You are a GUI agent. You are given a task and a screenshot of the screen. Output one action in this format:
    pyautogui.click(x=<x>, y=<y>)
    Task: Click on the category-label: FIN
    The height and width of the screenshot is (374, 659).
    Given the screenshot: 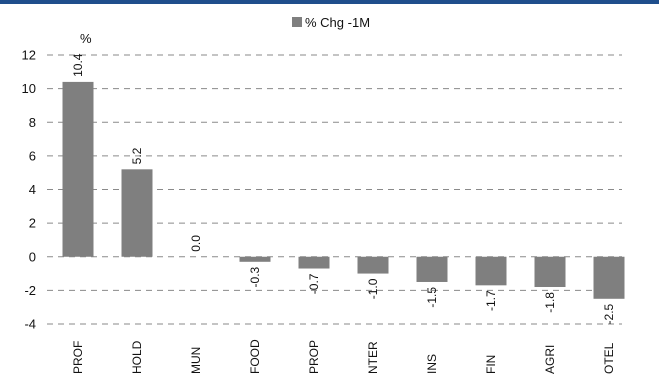 What is the action you would take?
    pyautogui.click(x=491, y=364)
    